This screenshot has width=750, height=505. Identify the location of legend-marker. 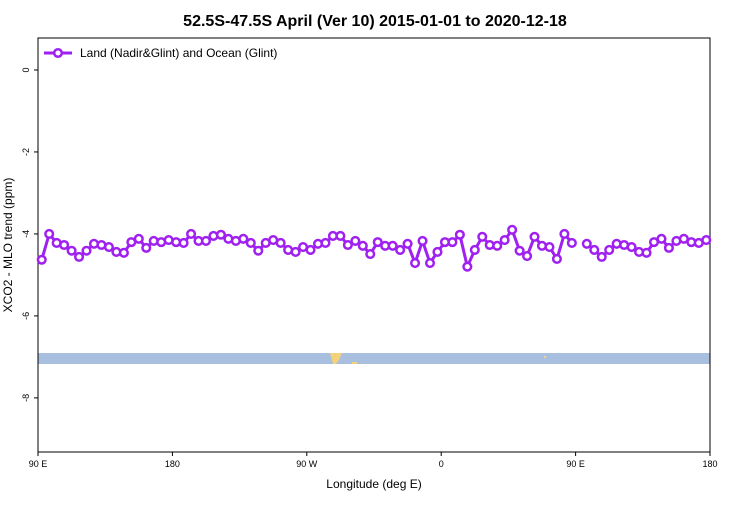
(58, 53).